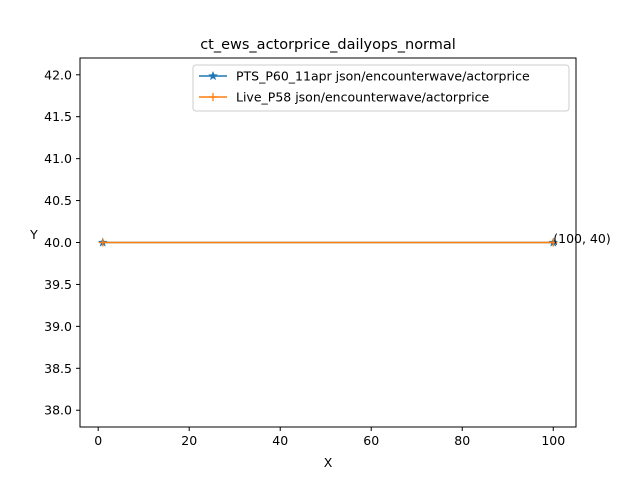  I want to click on y-axis: 38.0 38.5 39.0 39.5 40.0 40.5 41.0 41.5 42.0, so click(62, 242).